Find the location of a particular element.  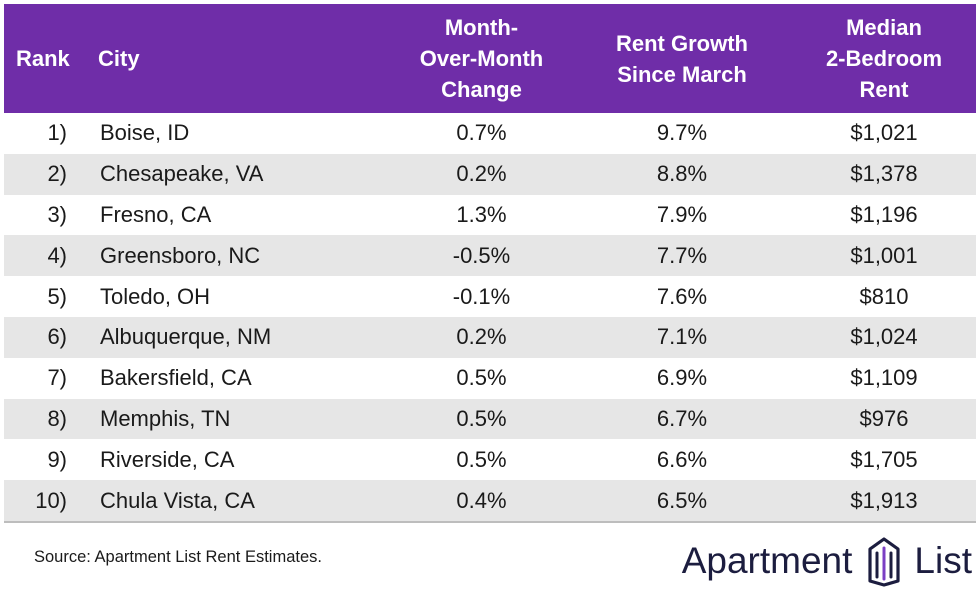

table-row: 2) Chesapeake, VA 0.2% 8.8% $1,378 is located at coordinates (490, 174).